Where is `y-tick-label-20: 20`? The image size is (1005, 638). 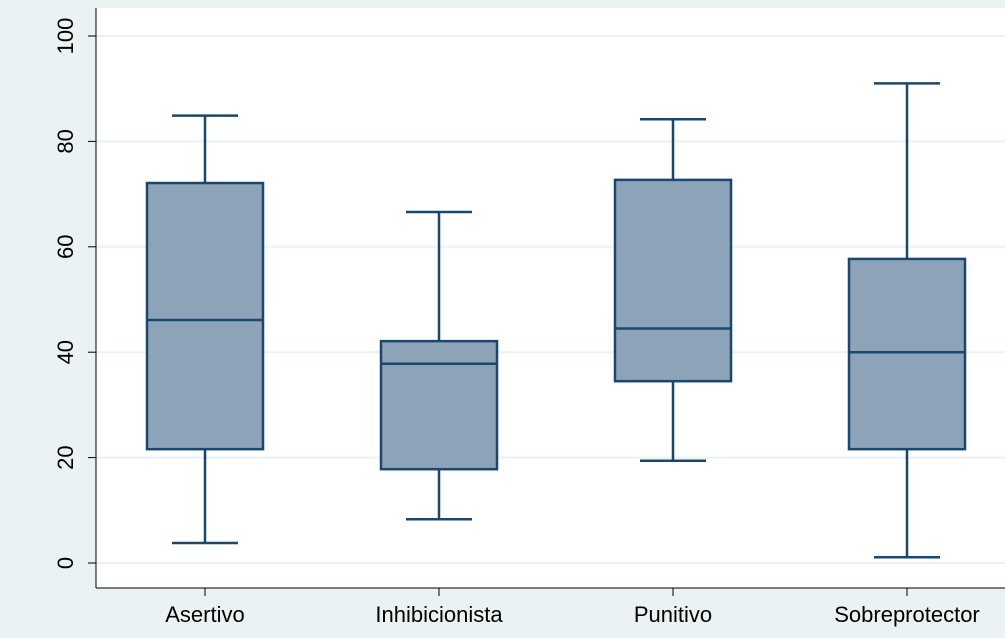 y-tick-label-20: 20 is located at coordinates (65, 457).